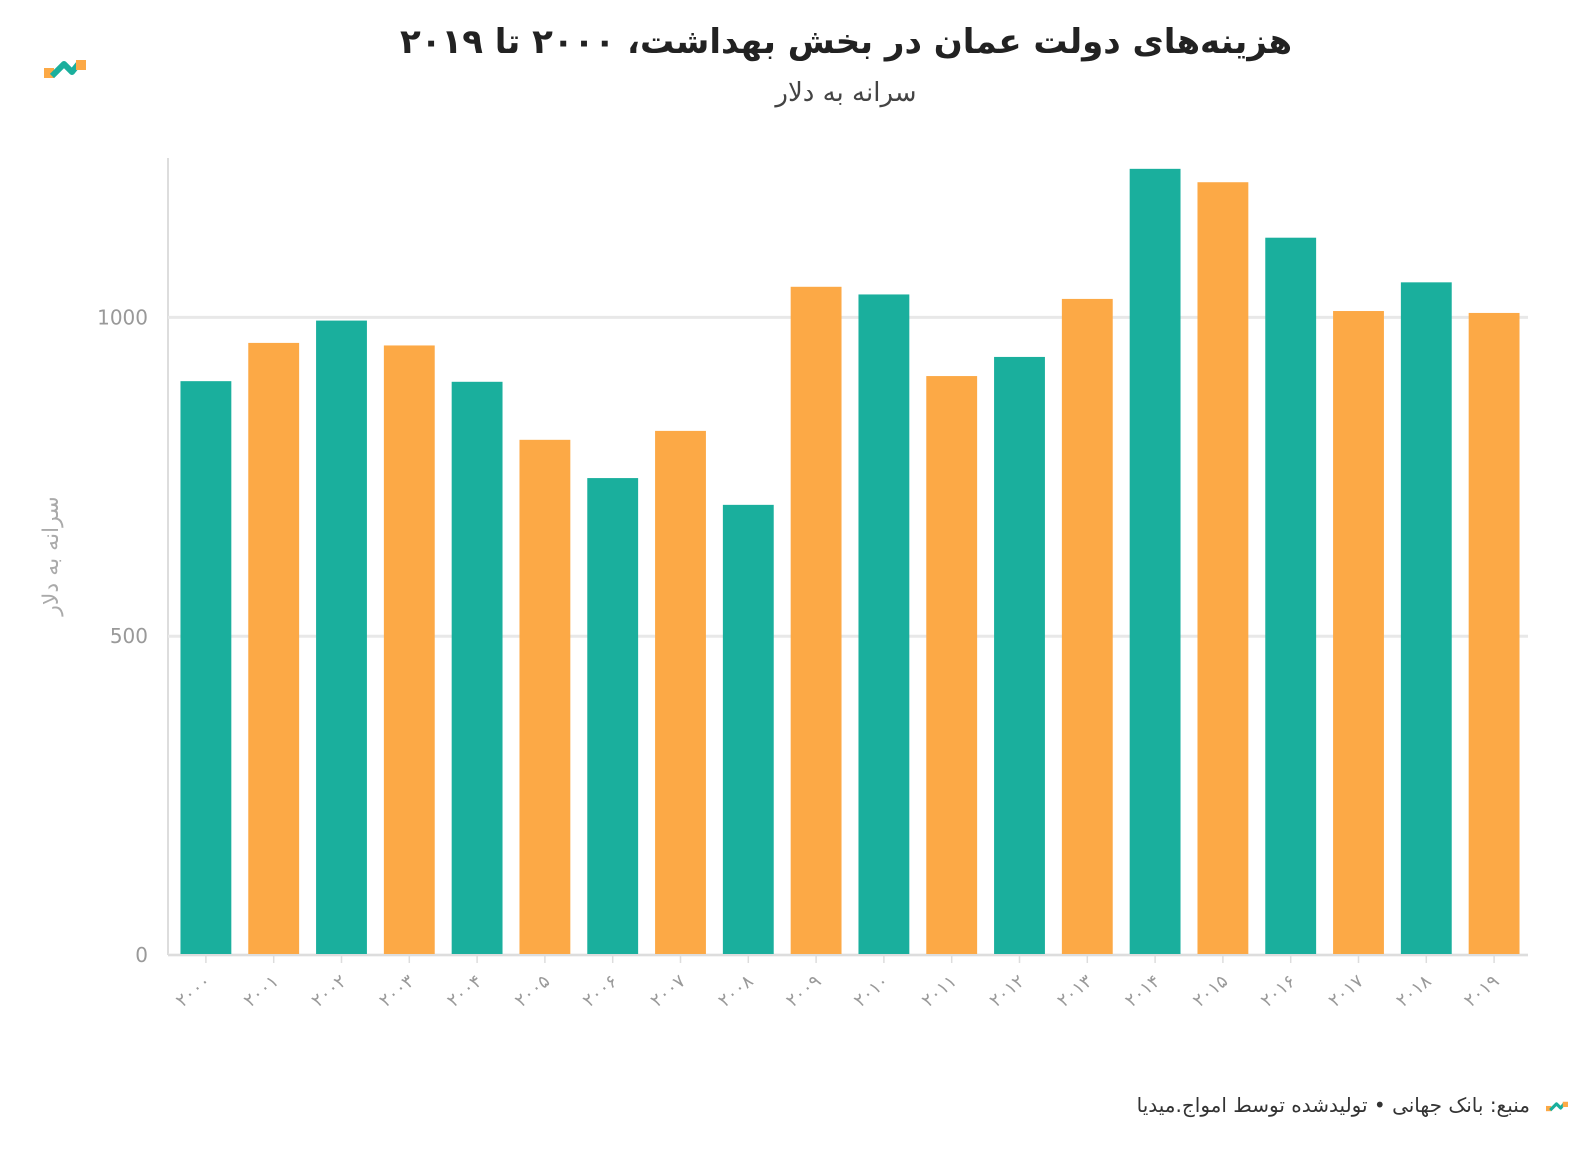 This screenshot has height=1150, width=1592. I want to click on x-tick-label: ۲۰۰۴, so click(464, 991).